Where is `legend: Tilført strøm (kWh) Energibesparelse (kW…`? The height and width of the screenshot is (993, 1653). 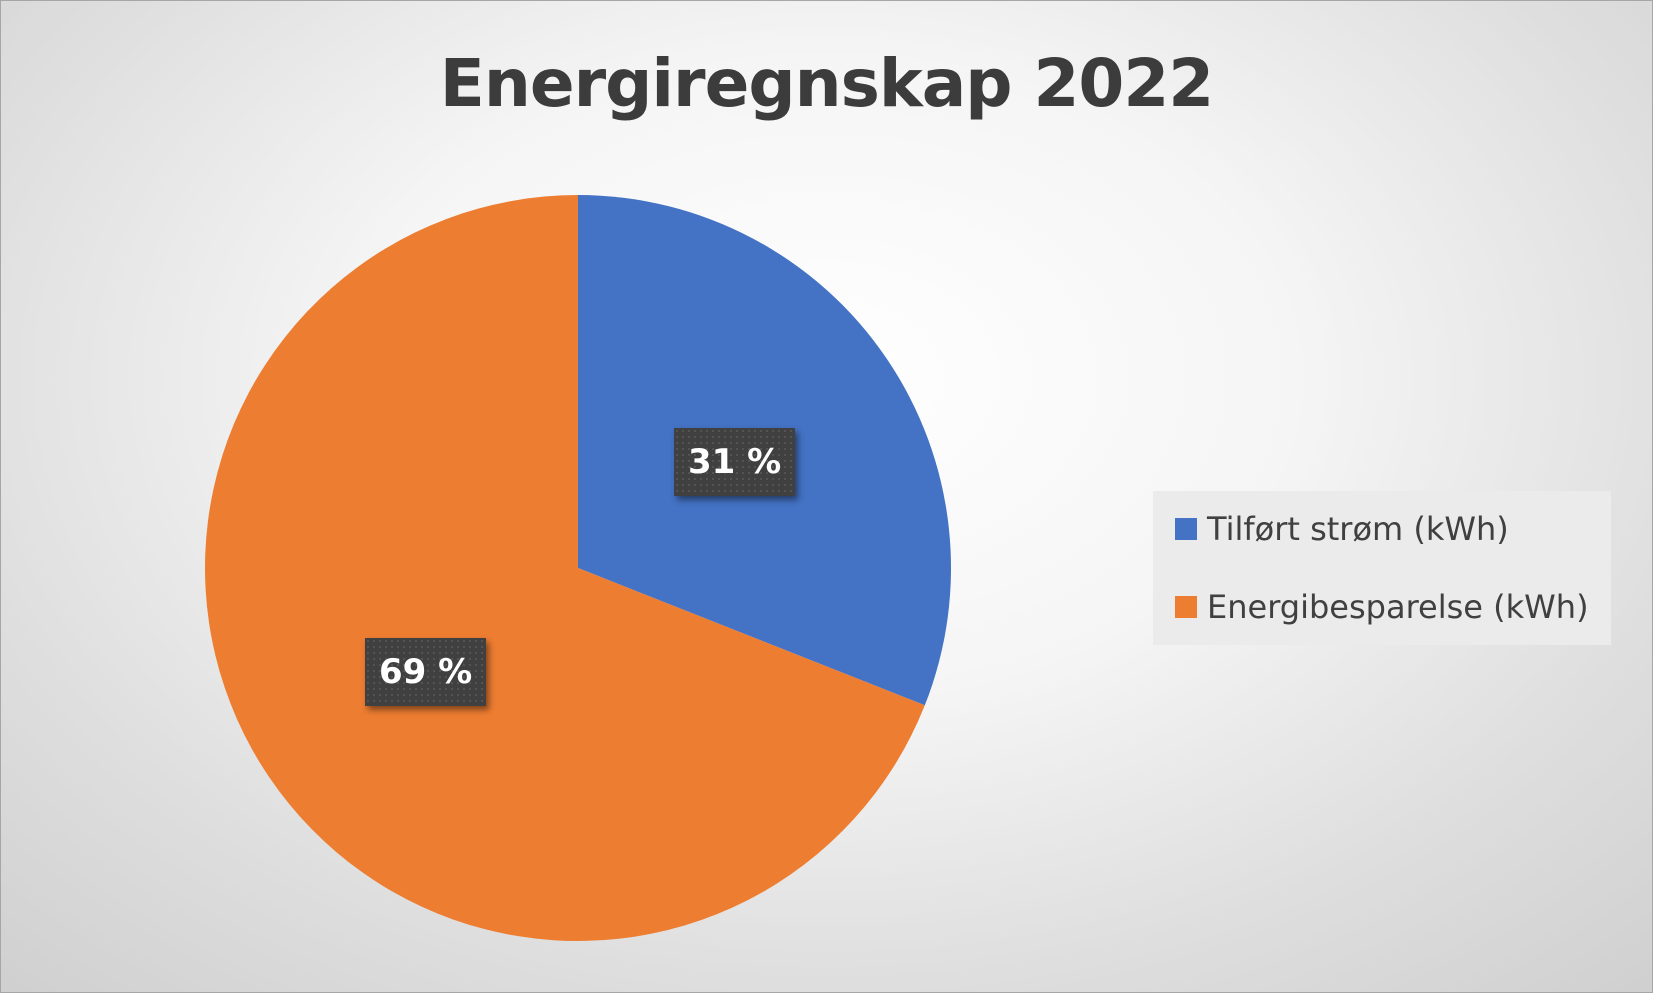 legend: Tilført strøm (kWh) Energibesparelse (kW… is located at coordinates (1382, 568).